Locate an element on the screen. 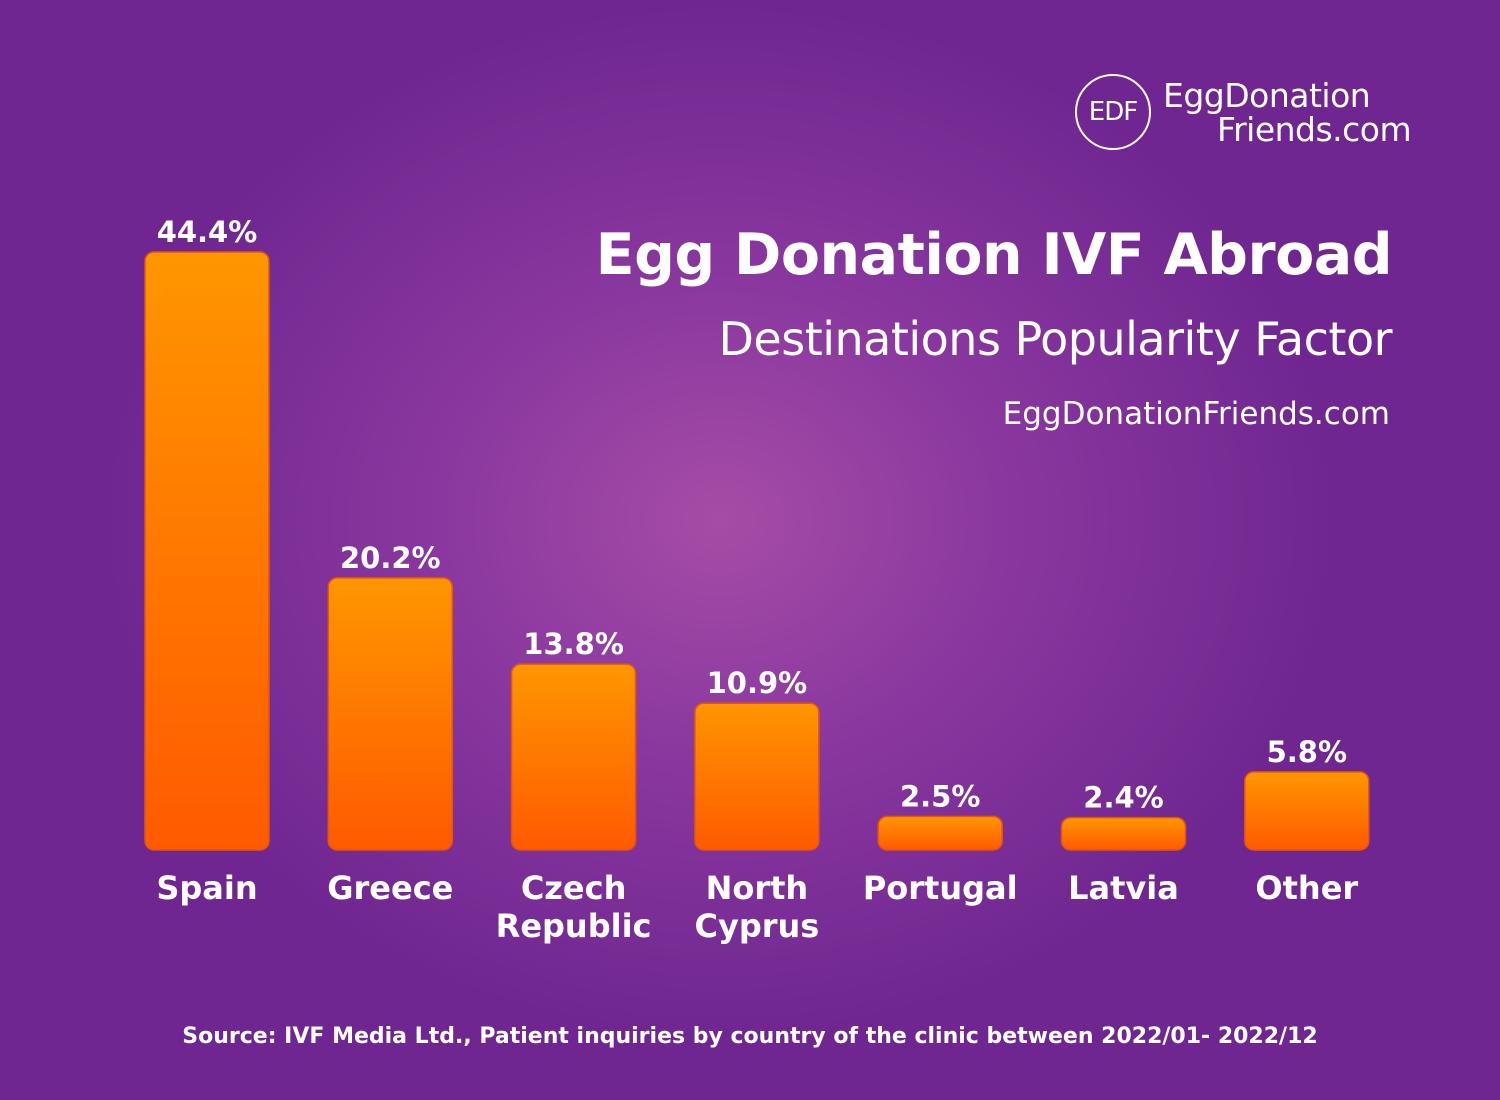 The height and width of the screenshot is (1100, 1500). category-label-line: Latvia is located at coordinates (1123, 888).